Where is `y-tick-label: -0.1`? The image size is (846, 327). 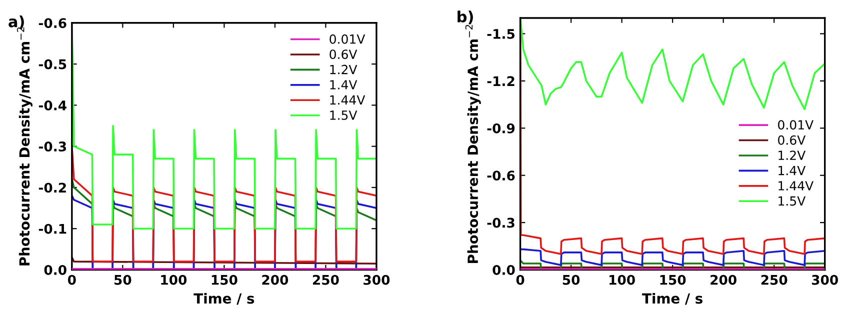 y-tick-label: -0.1 is located at coordinates (52, 229).